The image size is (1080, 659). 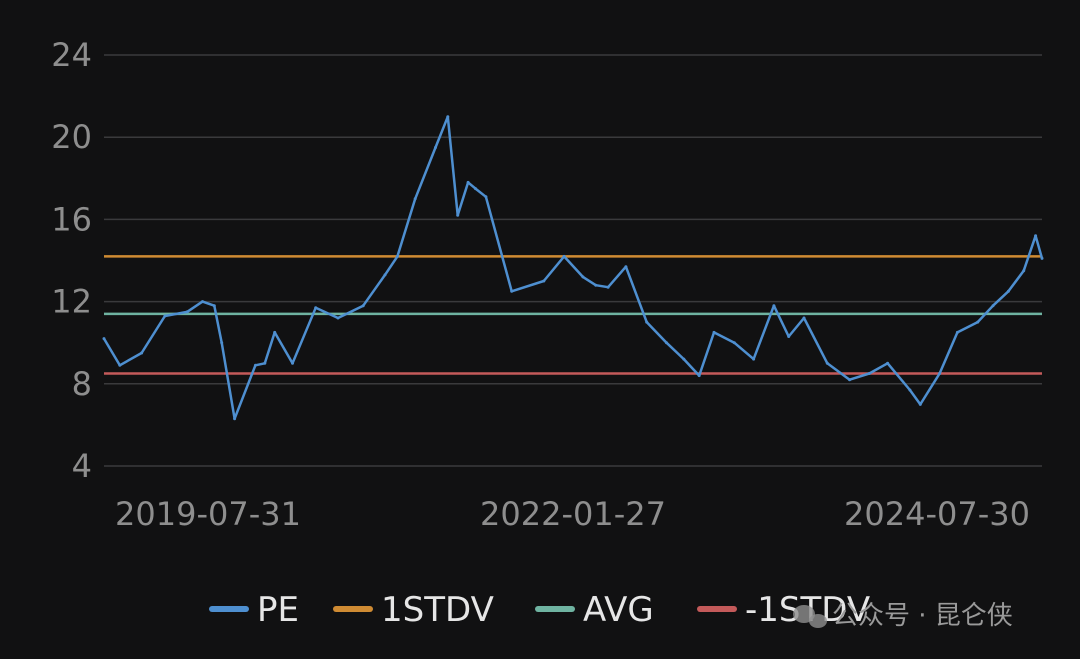 What do you see at coordinates (437, 610) in the screenshot?
I see `legend-label: 1STDV` at bounding box center [437, 610].